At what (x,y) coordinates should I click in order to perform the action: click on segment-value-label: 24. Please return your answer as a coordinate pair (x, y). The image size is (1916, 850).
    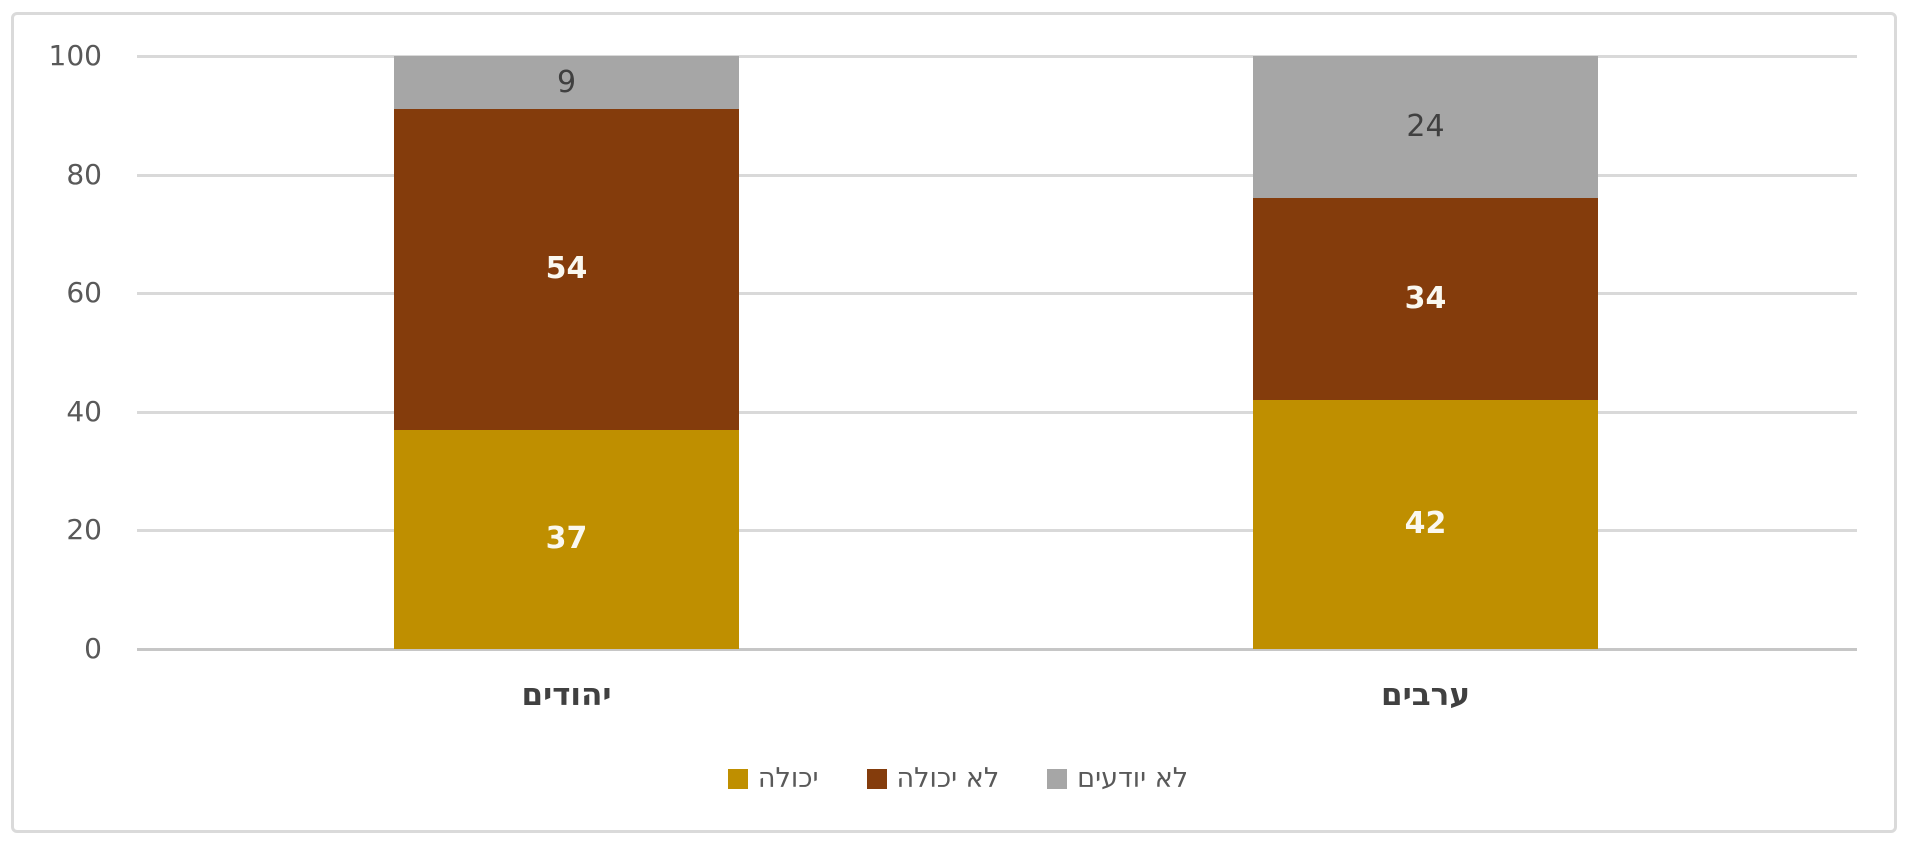
    Looking at the image, I should click on (1425, 127).